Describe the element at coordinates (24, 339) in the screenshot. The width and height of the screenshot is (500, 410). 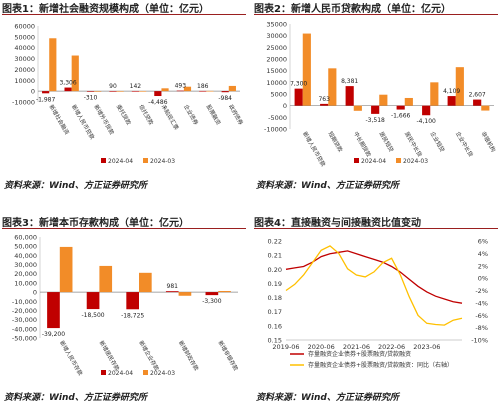
I see `y-tick-label: -50,000` at that location.